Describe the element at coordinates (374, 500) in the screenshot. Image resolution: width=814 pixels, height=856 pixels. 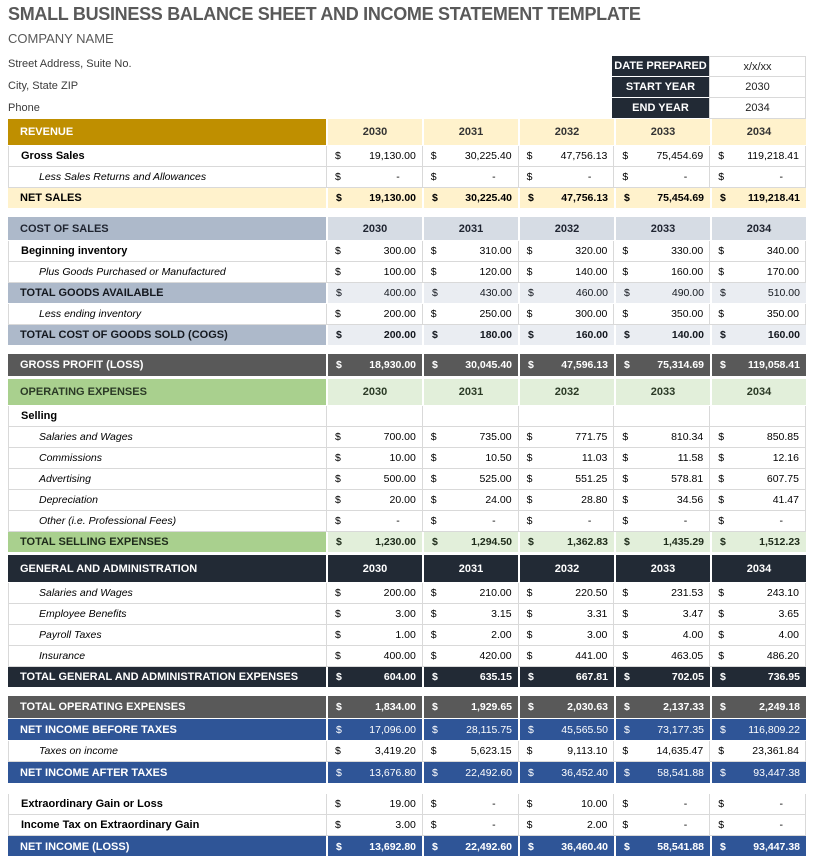
I see `amount-cell: $20.00` at that location.